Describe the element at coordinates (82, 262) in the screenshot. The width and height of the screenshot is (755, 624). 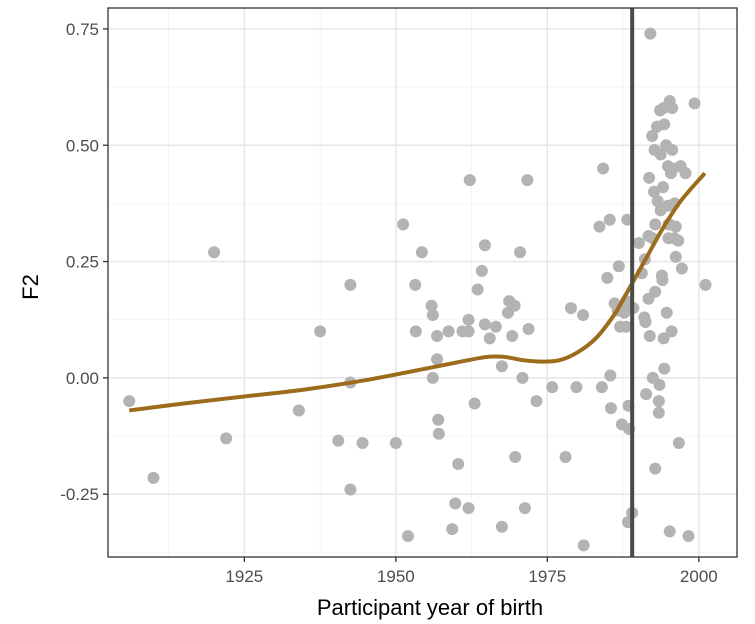
I see `y-tick-label: 0.25` at that location.